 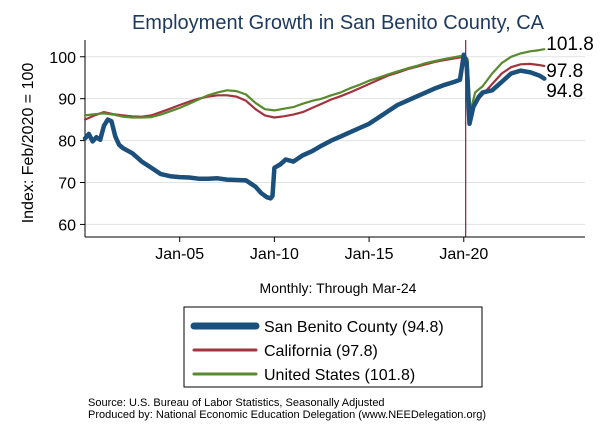 What do you see at coordinates (179, 254) in the screenshot?
I see `x-tick-label: Jan-05` at bounding box center [179, 254].